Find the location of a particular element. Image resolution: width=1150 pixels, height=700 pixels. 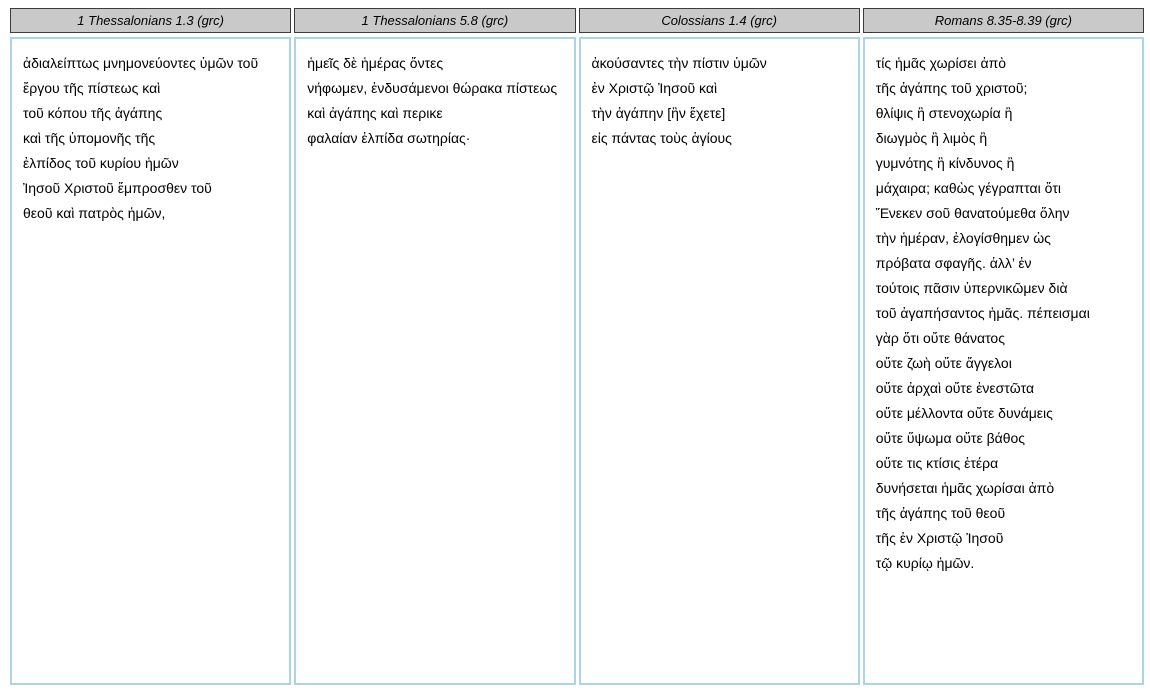

text-line: τῷ κυρίῳ ἡμῶν. is located at coordinates (925, 563).